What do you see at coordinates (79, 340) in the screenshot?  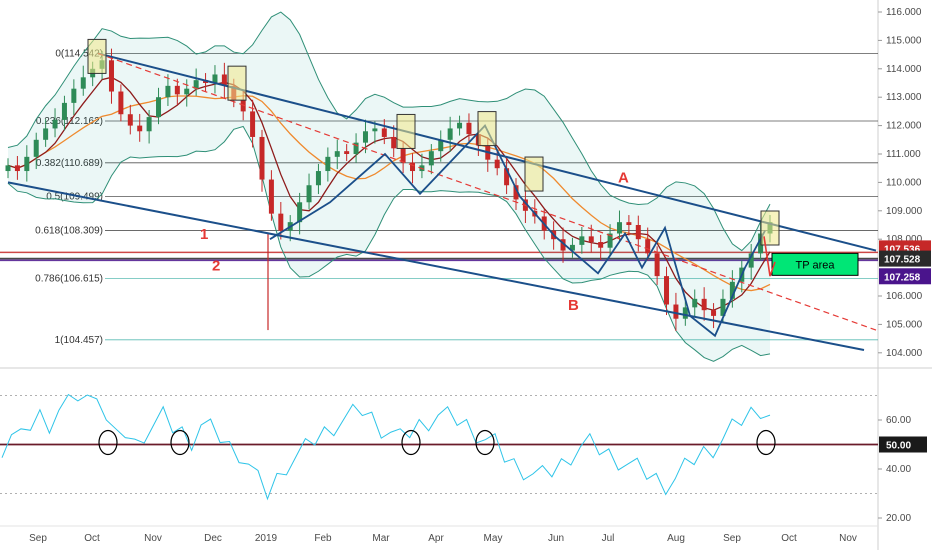 I see `fib-level-label: 1(104.457)` at bounding box center [79, 340].